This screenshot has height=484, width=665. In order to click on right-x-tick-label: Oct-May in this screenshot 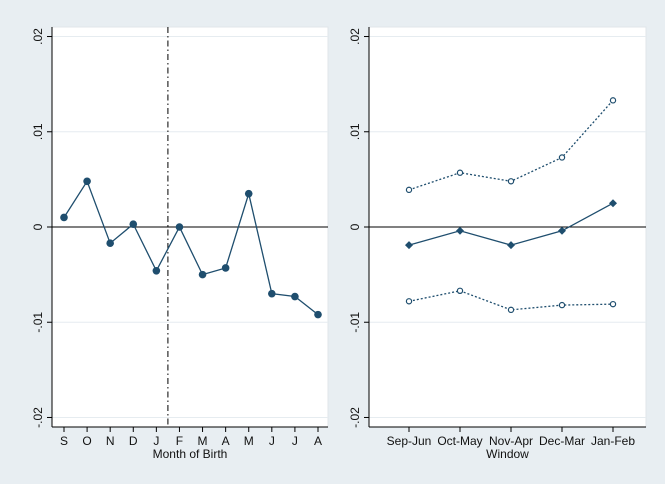, I will do `click(459, 441)`.